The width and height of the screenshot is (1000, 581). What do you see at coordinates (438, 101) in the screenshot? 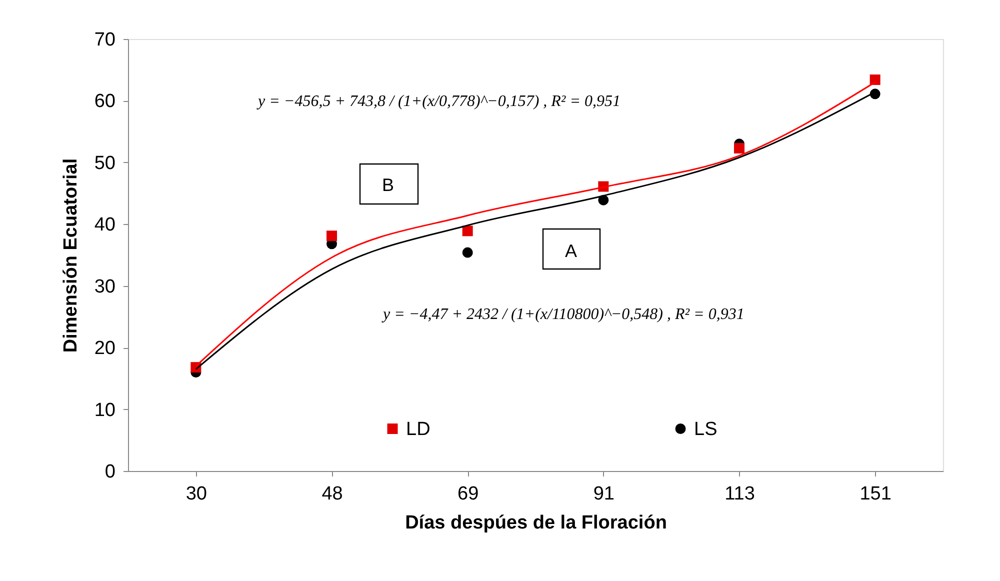
I see `annotation: y = −456,5 + 743,8 / (1+(x/0,778)^−0,157) , R² = 0,951` at bounding box center [438, 101].